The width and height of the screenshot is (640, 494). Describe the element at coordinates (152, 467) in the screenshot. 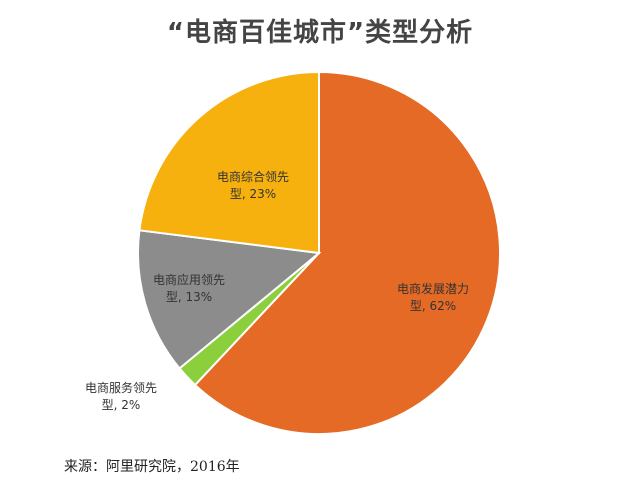

I see `source-note: 来源：阿里研究院，2016年` at that location.